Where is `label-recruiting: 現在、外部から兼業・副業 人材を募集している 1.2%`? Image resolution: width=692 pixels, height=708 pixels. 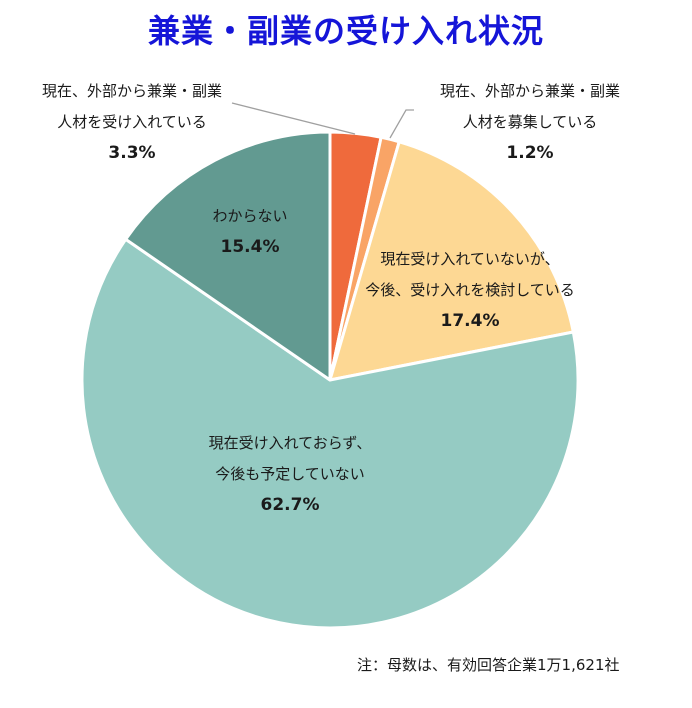 label-recruiting: 現在、外部から兼業・副業 人材を募集している 1.2% is located at coordinates (529, 122).